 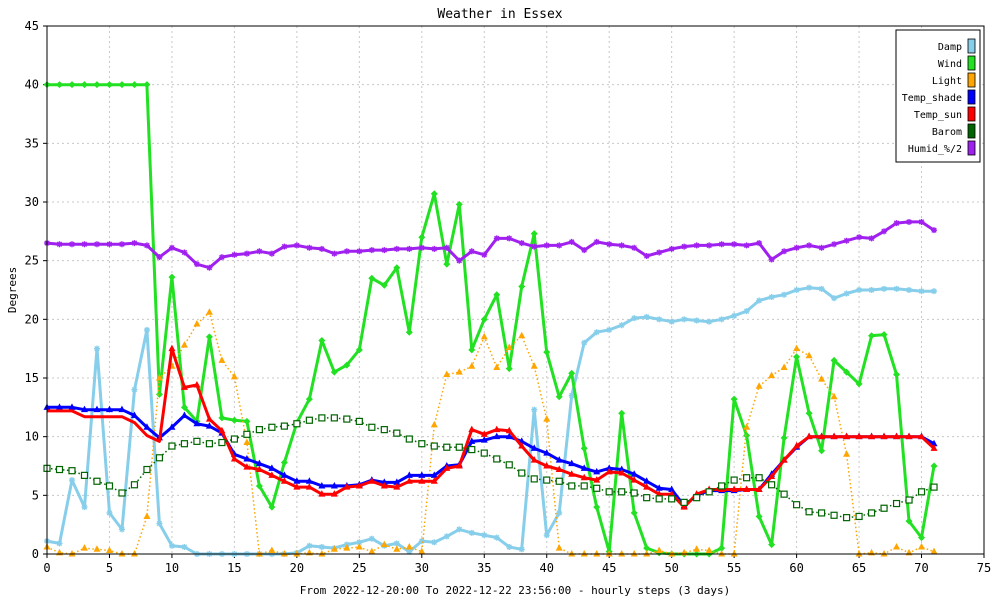 What do you see at coordinates (947, 81) in the screenshot?
I see `legend-label-light: Light` at bounding box center [947, 81].